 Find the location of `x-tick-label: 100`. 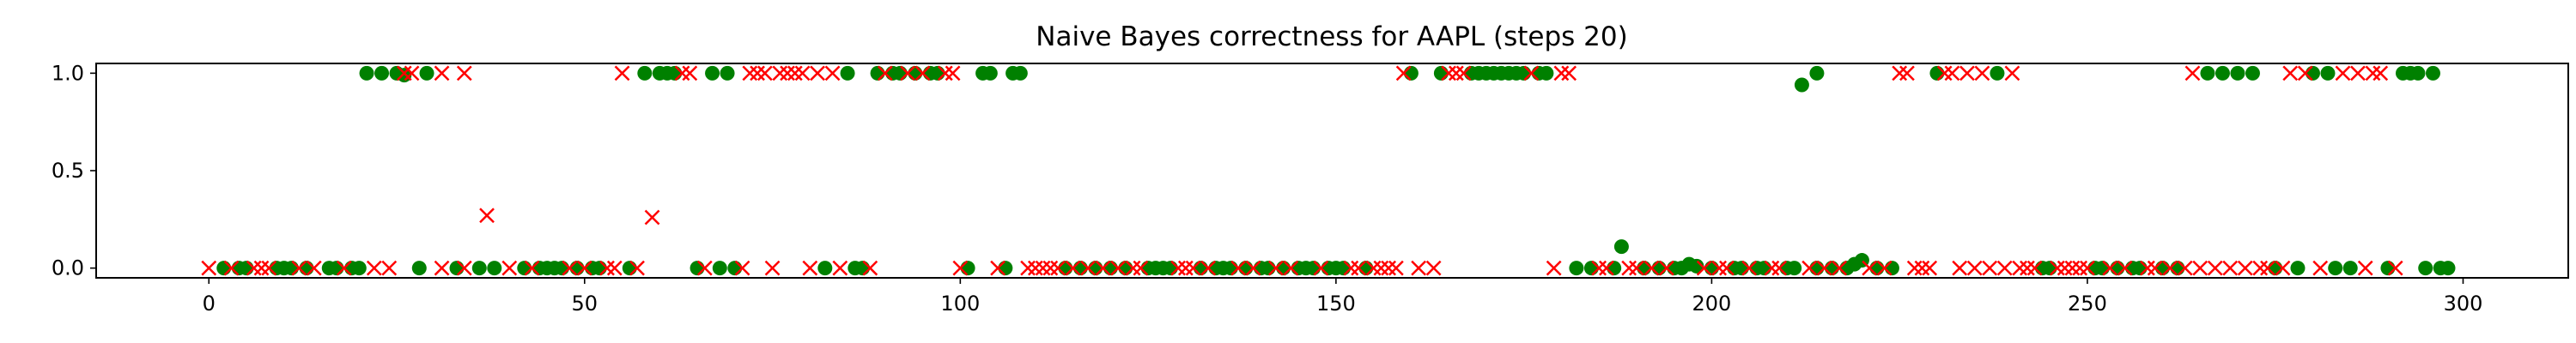

x-tick-label: 100 is located at coordinates (960, 304).